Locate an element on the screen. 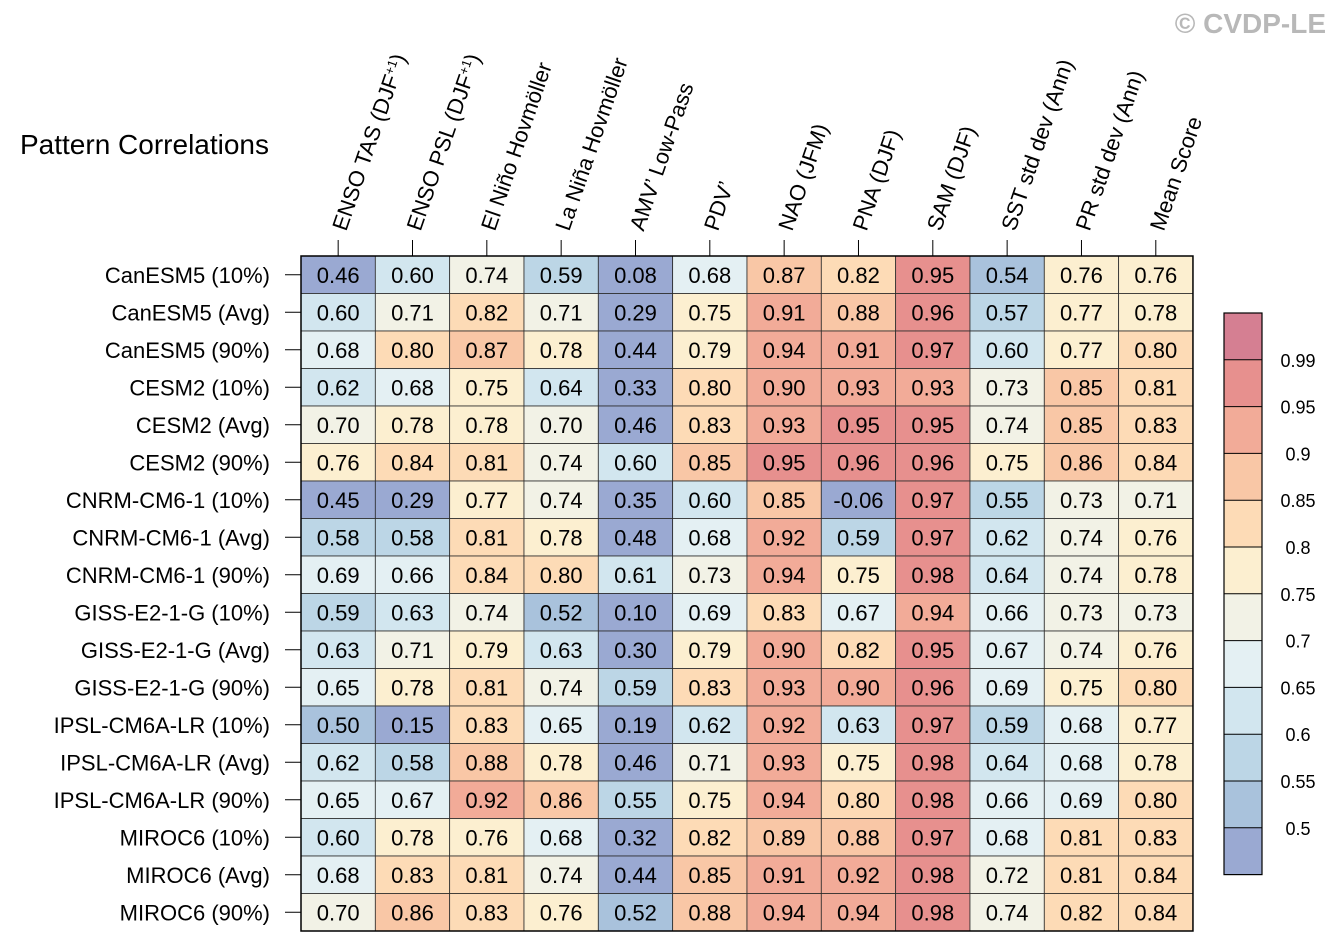 The image size is (1337, 951). cell-value: 0.79 is located at coordinates (709, 350).